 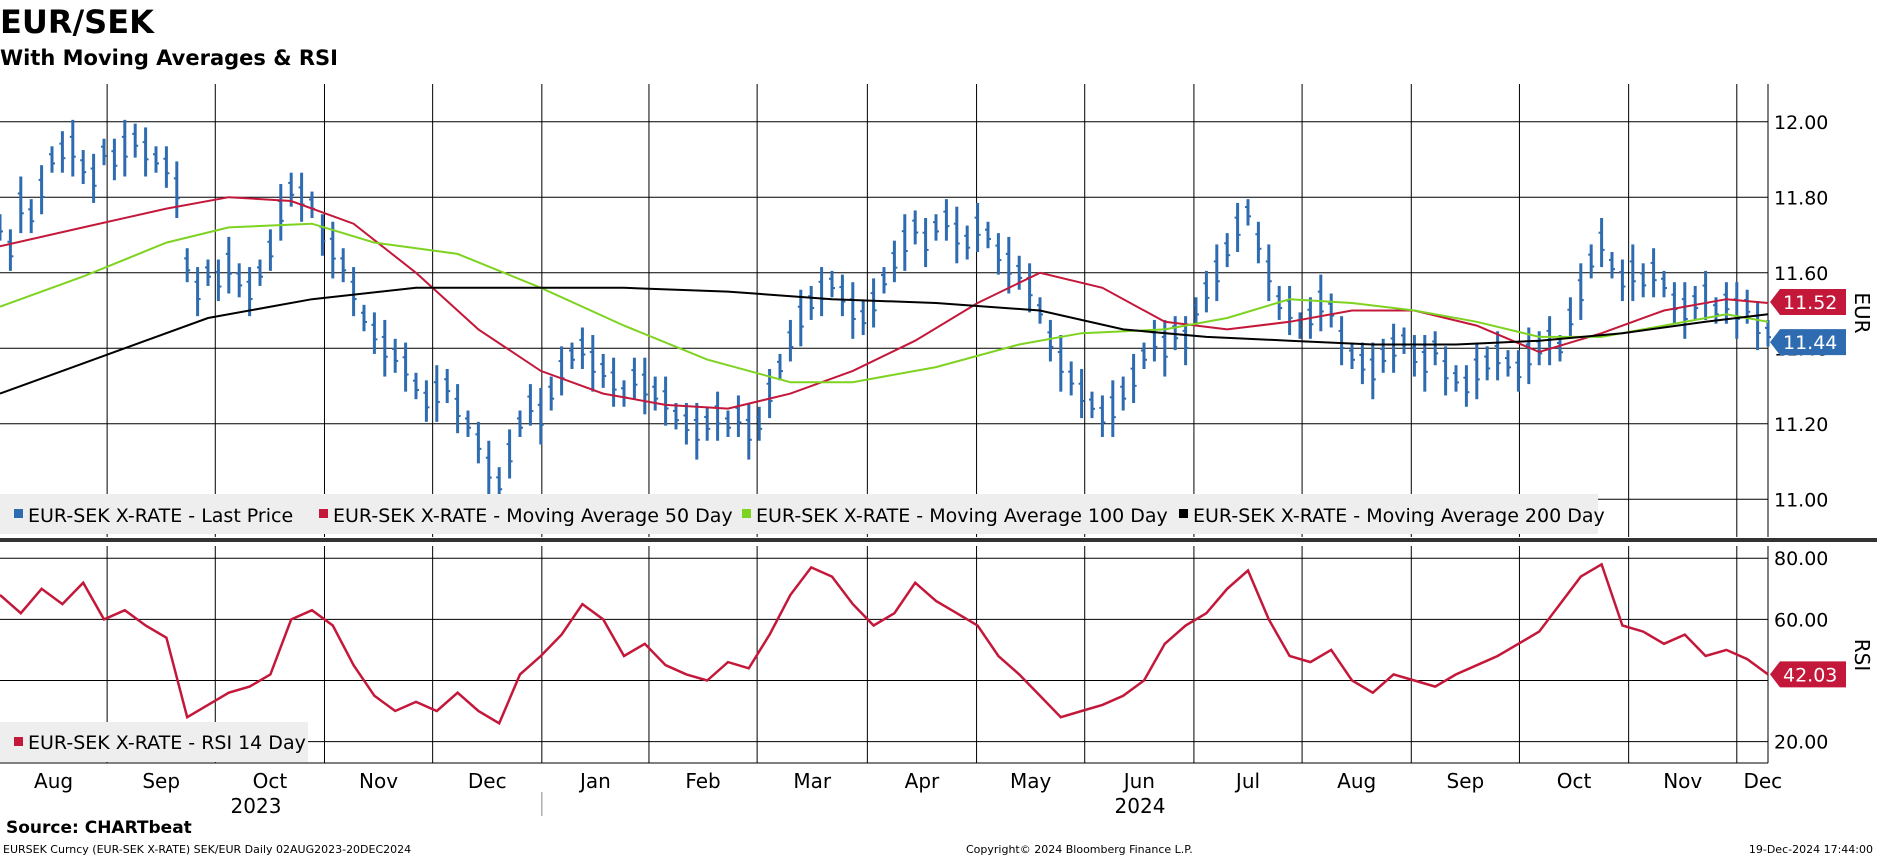 I want to click on price-tick-label: 12.00, so click(x=1801, y=123).